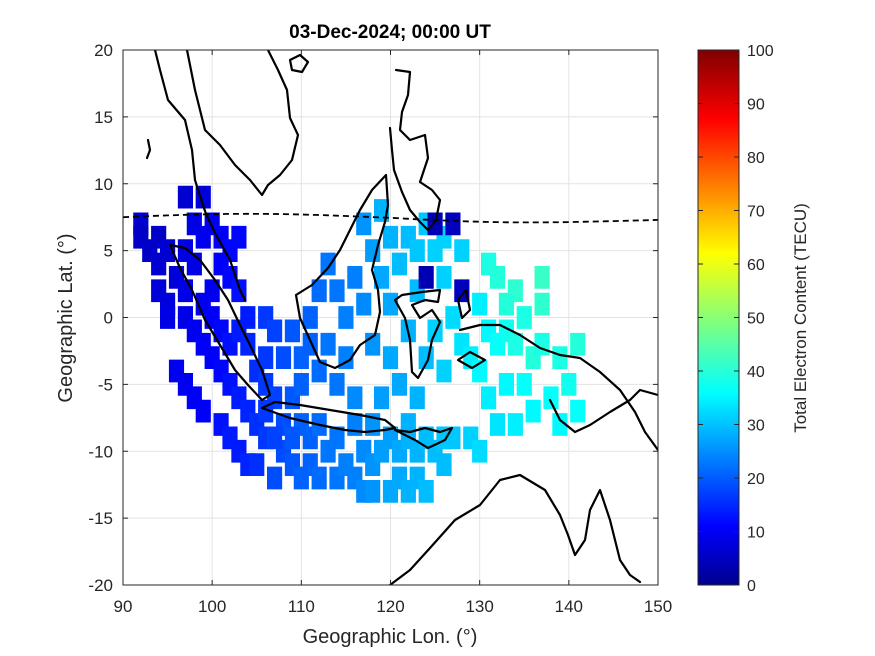 The width and height of the screenshot is (875, 656). I want to click on coastline-andaman, so click(148, 149).